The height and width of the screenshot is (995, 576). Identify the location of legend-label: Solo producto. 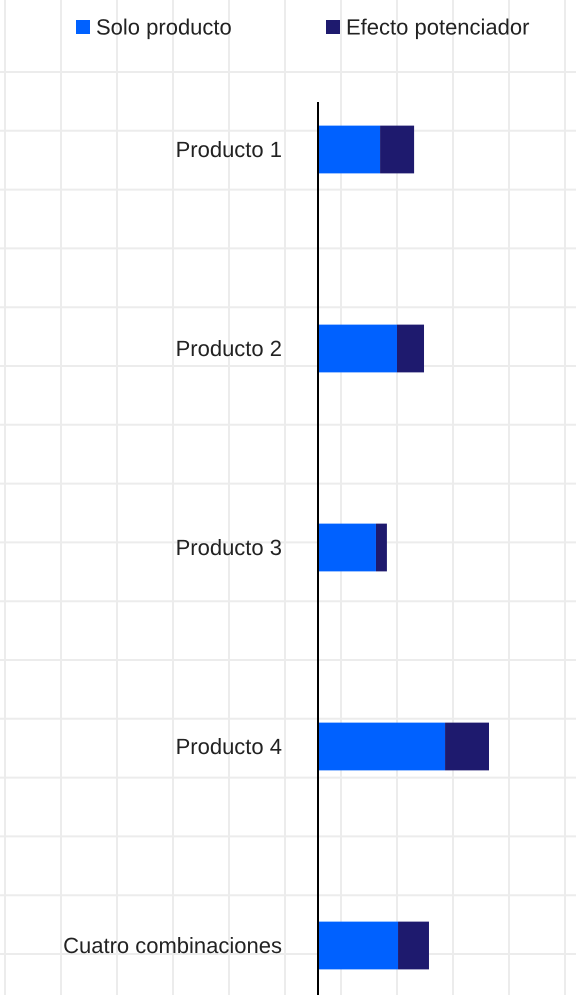
(164, 27).